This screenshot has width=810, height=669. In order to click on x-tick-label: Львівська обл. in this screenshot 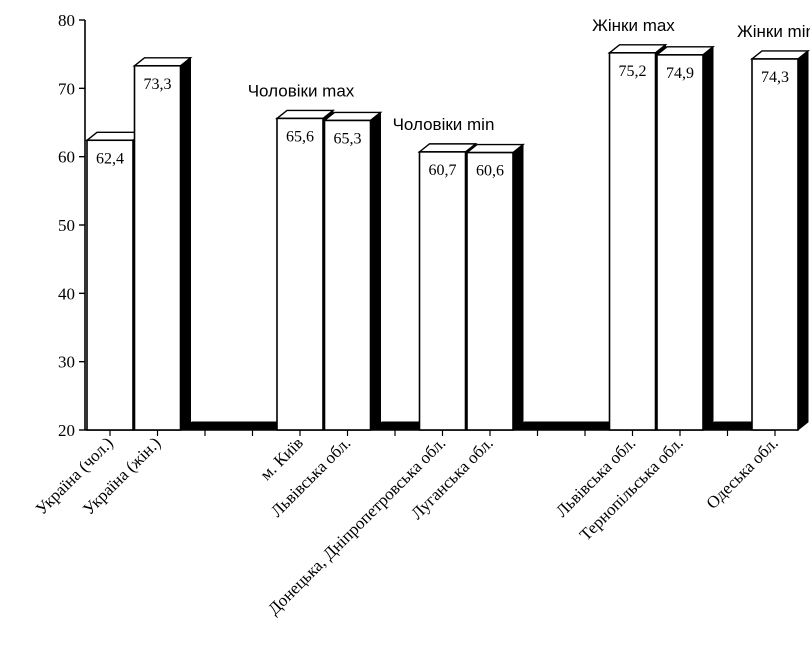, I will do `click(595, 476)`.